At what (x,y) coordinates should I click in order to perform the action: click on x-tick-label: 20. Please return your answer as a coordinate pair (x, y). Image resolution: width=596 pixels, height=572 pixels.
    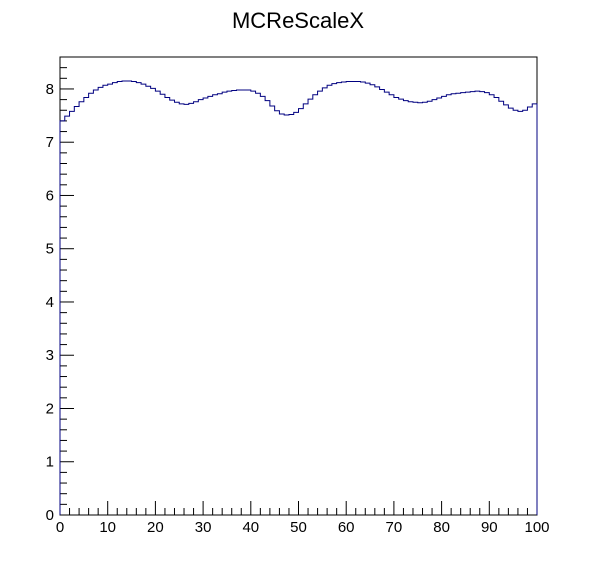
    Looking at the image, I should click on (155, 527).